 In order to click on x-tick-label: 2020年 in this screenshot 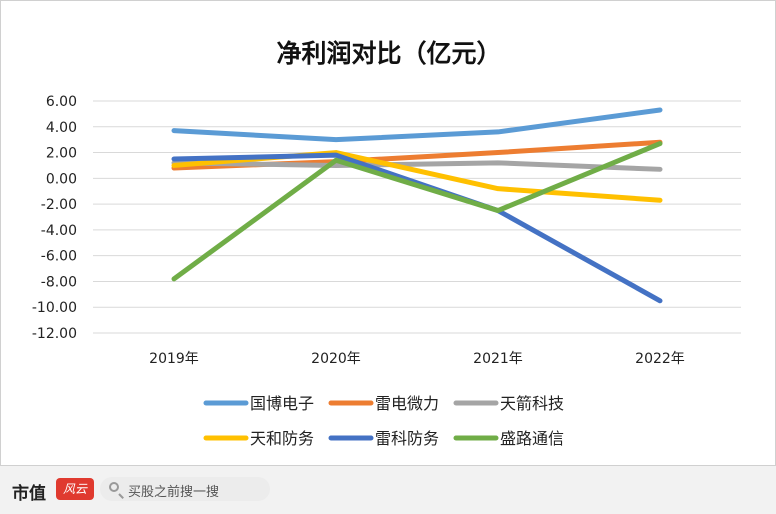, I will do `click(336, 359)`.